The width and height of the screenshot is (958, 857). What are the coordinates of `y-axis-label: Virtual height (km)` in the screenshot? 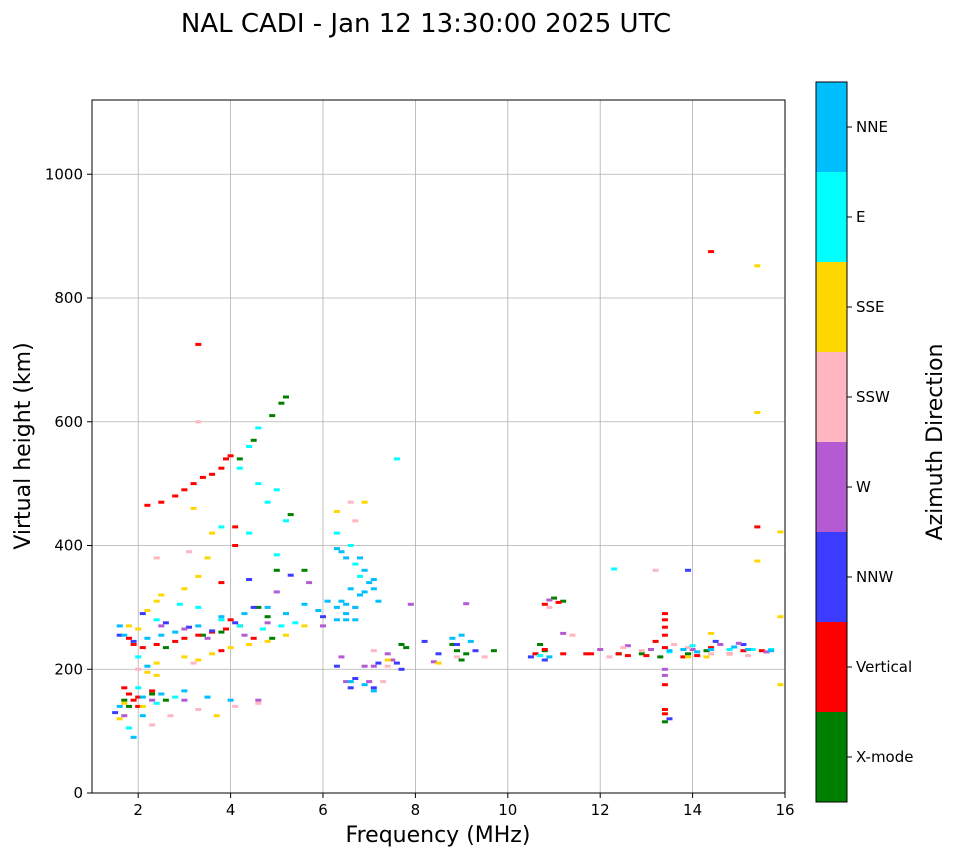 It's located at (23, 445).